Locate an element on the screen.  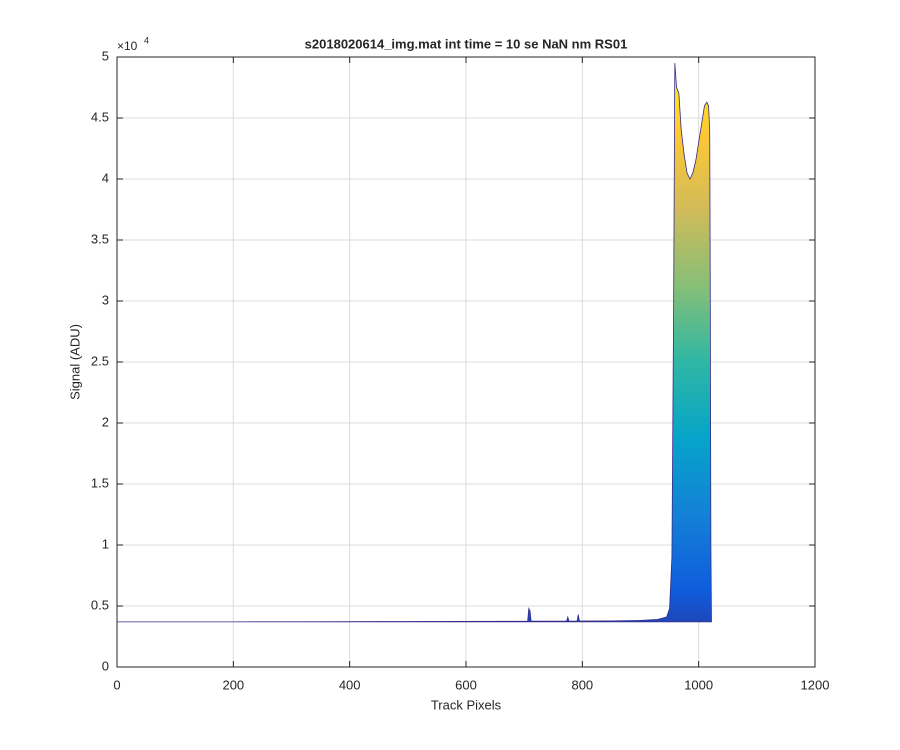
x-axis-label: Track Pixels is located at coordinates (466, 704).